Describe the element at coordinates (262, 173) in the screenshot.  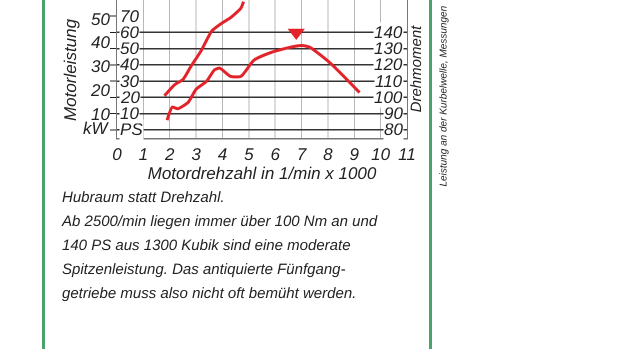
I see `x-axis-title: Motordrehzahl in 1/min x 1000` at that location.